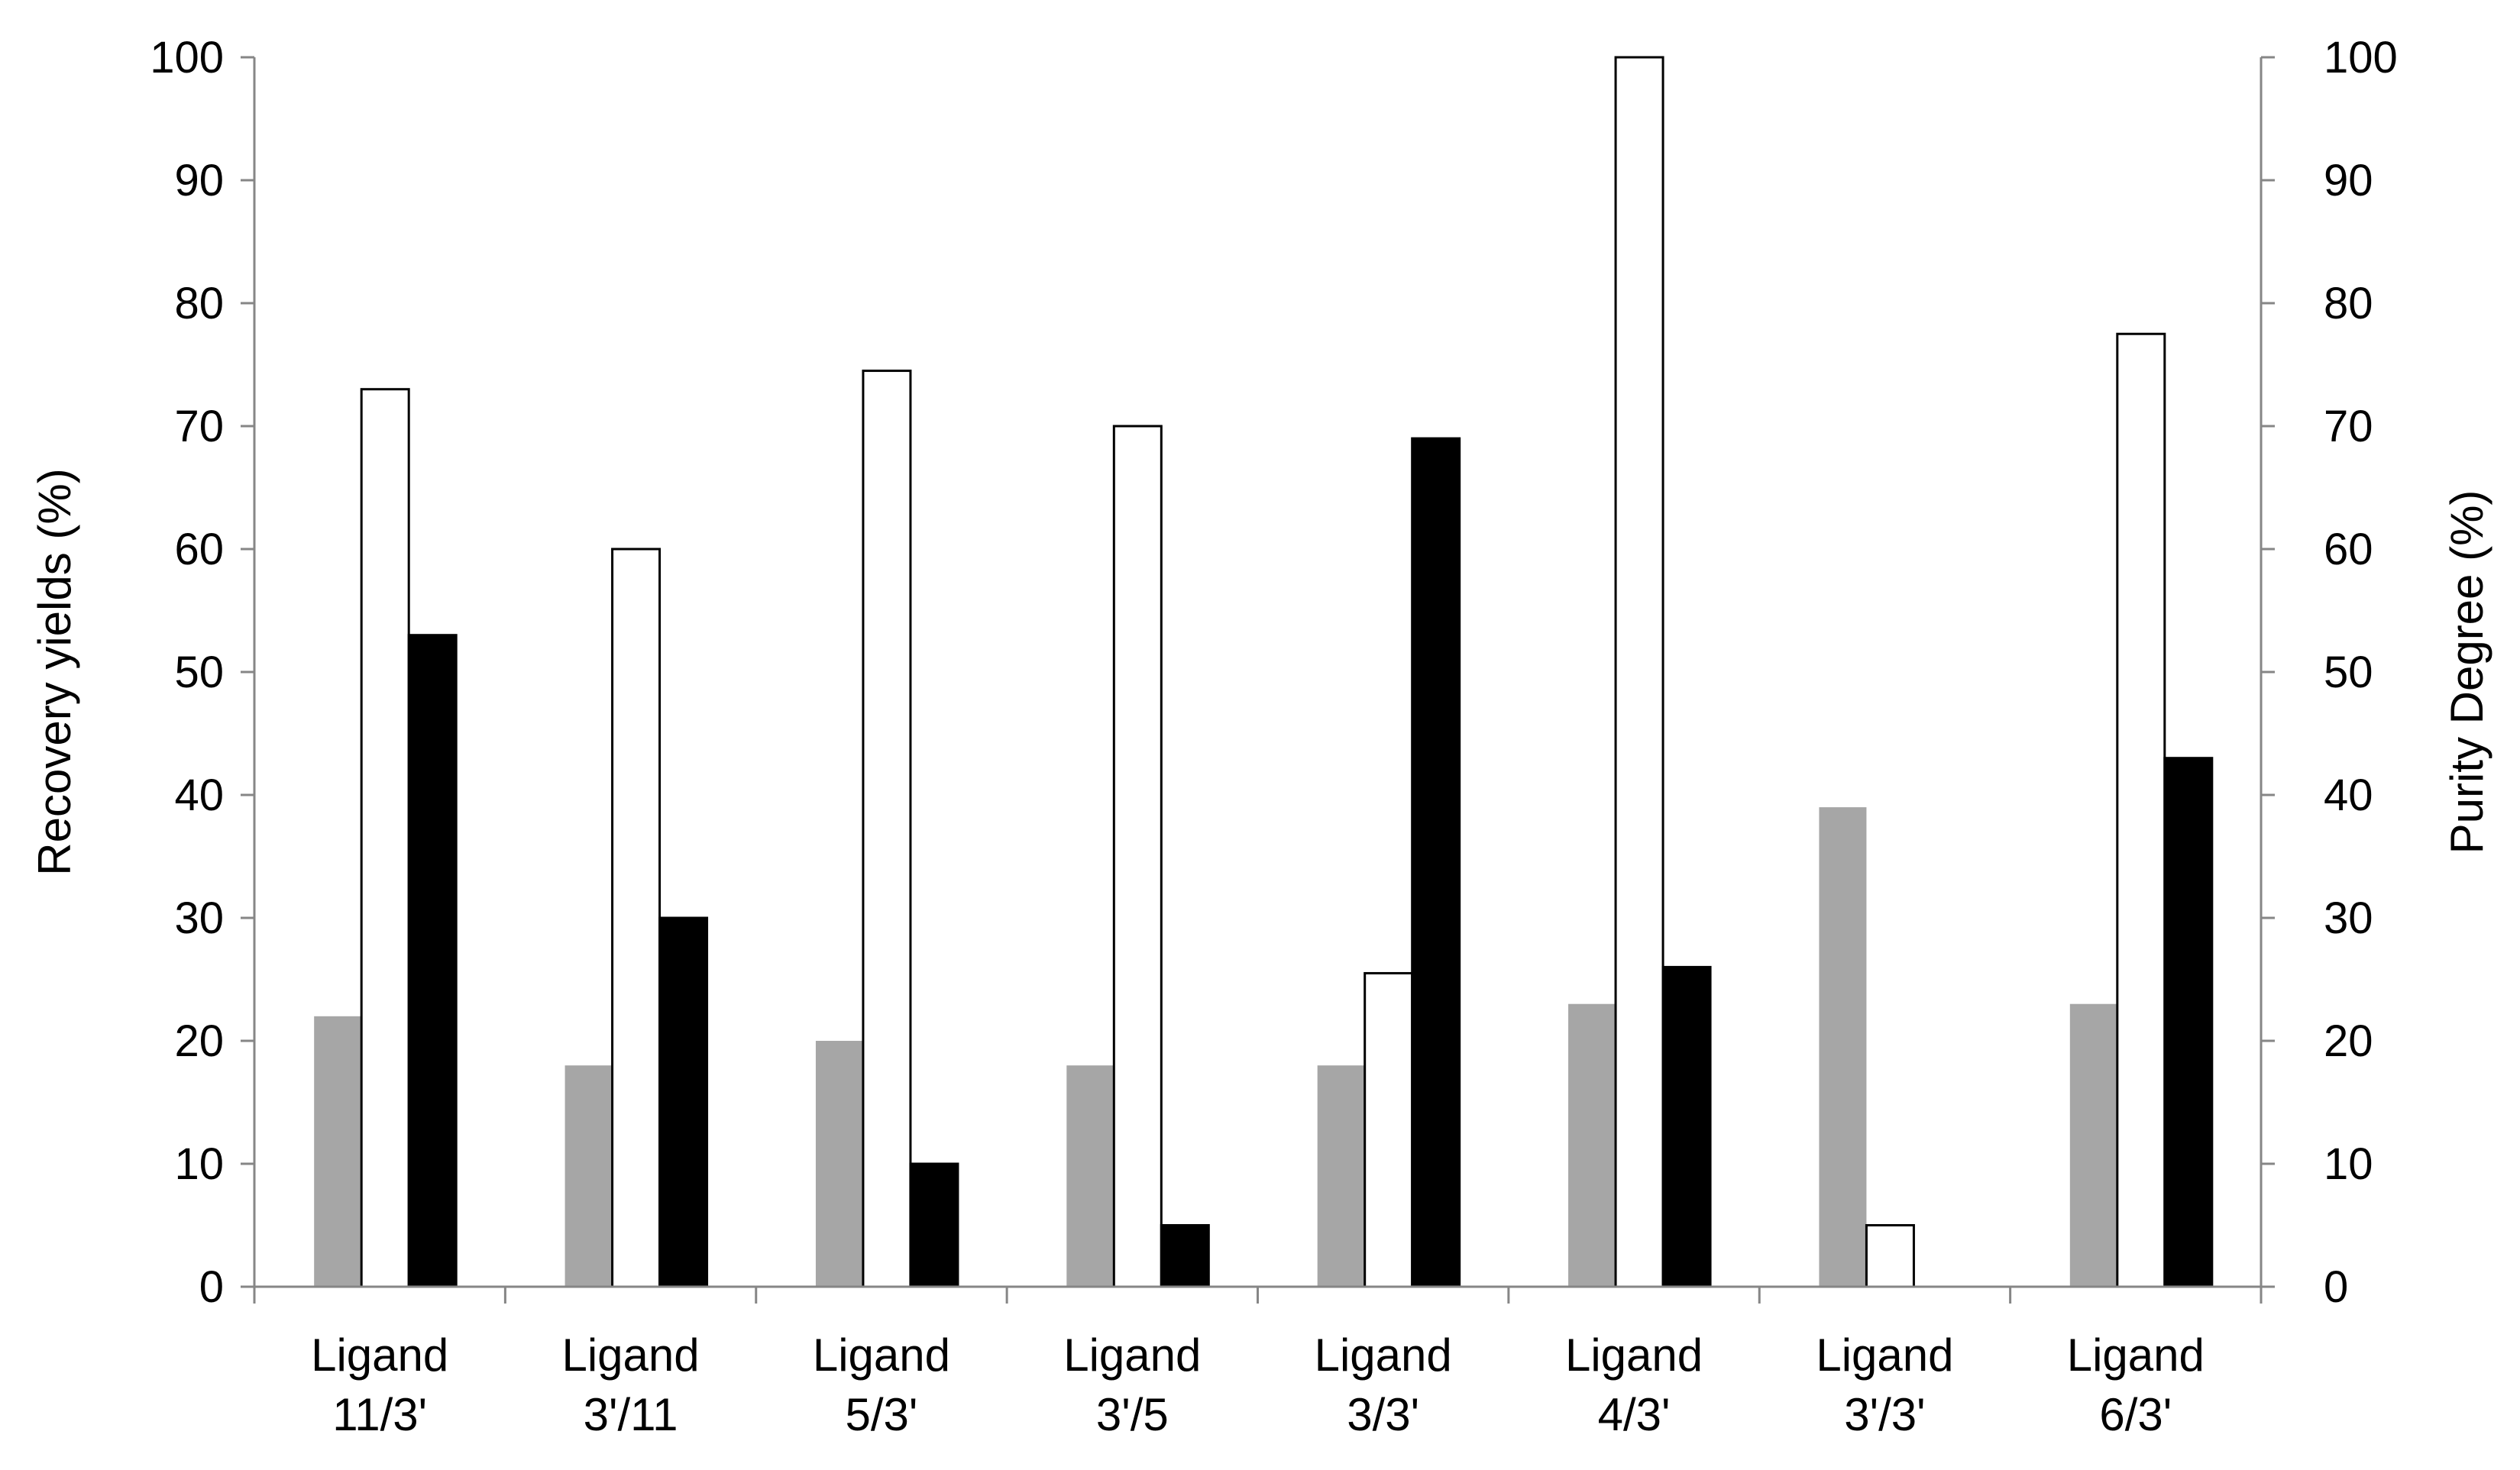 This screenshot has width=2520, height=1470. Describe the element at coordinates (199, 427) in the screenshot. I see `y-tick-label-left-70: 70` at that location.